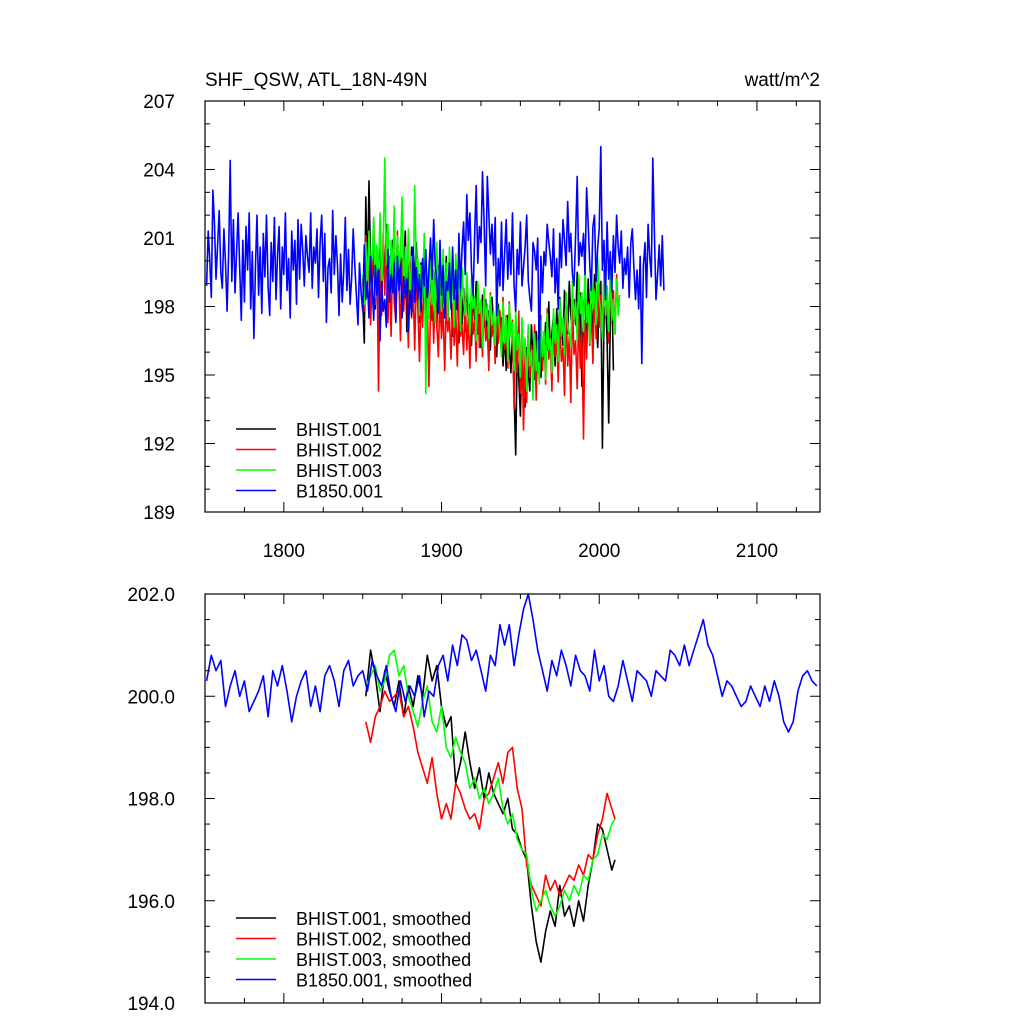 The height and width of the screenshot is (1024, 1024). What do you see at coordinates (151, 1004) in the screenshot?
I see `bottom-y-tick-label: 194.0` at bounding box center [151, 1004].